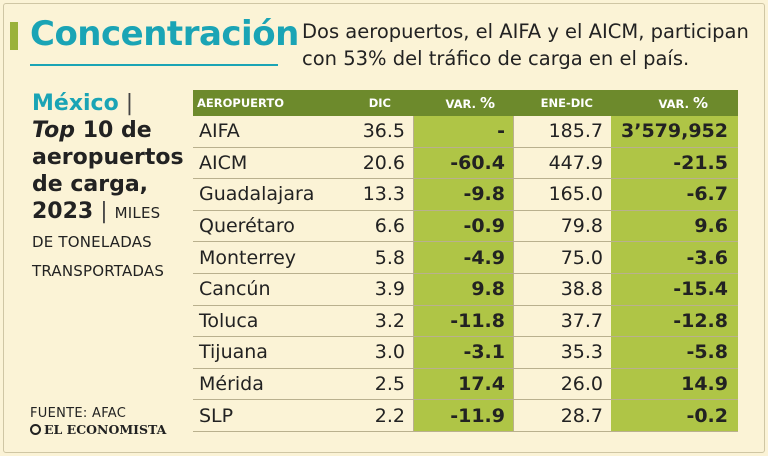 Image resolution: width=768 pixels, height=456 pixels. I want to click on table-row: AICM 20.6 -60.4 447.9 -21.5, so click(465, 163).